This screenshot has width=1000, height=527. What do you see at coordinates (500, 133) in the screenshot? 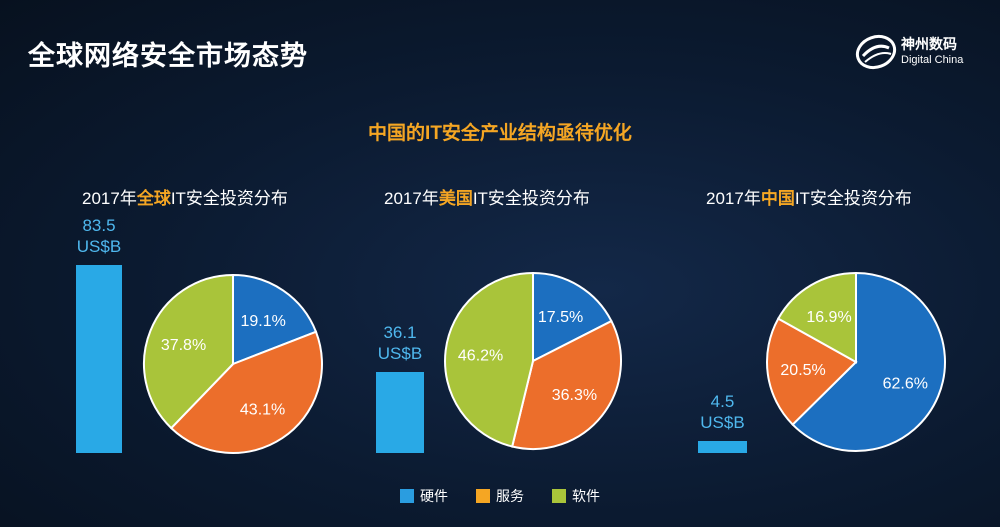
I see `chart-subtitle: 中国的IT安全产业结构亟待优化` at bounding box center [500, 133].